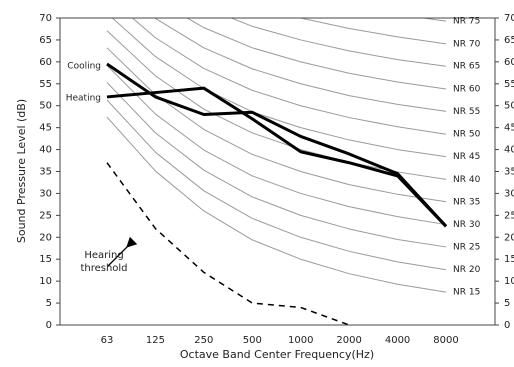  What do you see at coordinates (507, 325) in the screenshot?
I see `y2-tick-label: 0` at bounding box center [507, 325].